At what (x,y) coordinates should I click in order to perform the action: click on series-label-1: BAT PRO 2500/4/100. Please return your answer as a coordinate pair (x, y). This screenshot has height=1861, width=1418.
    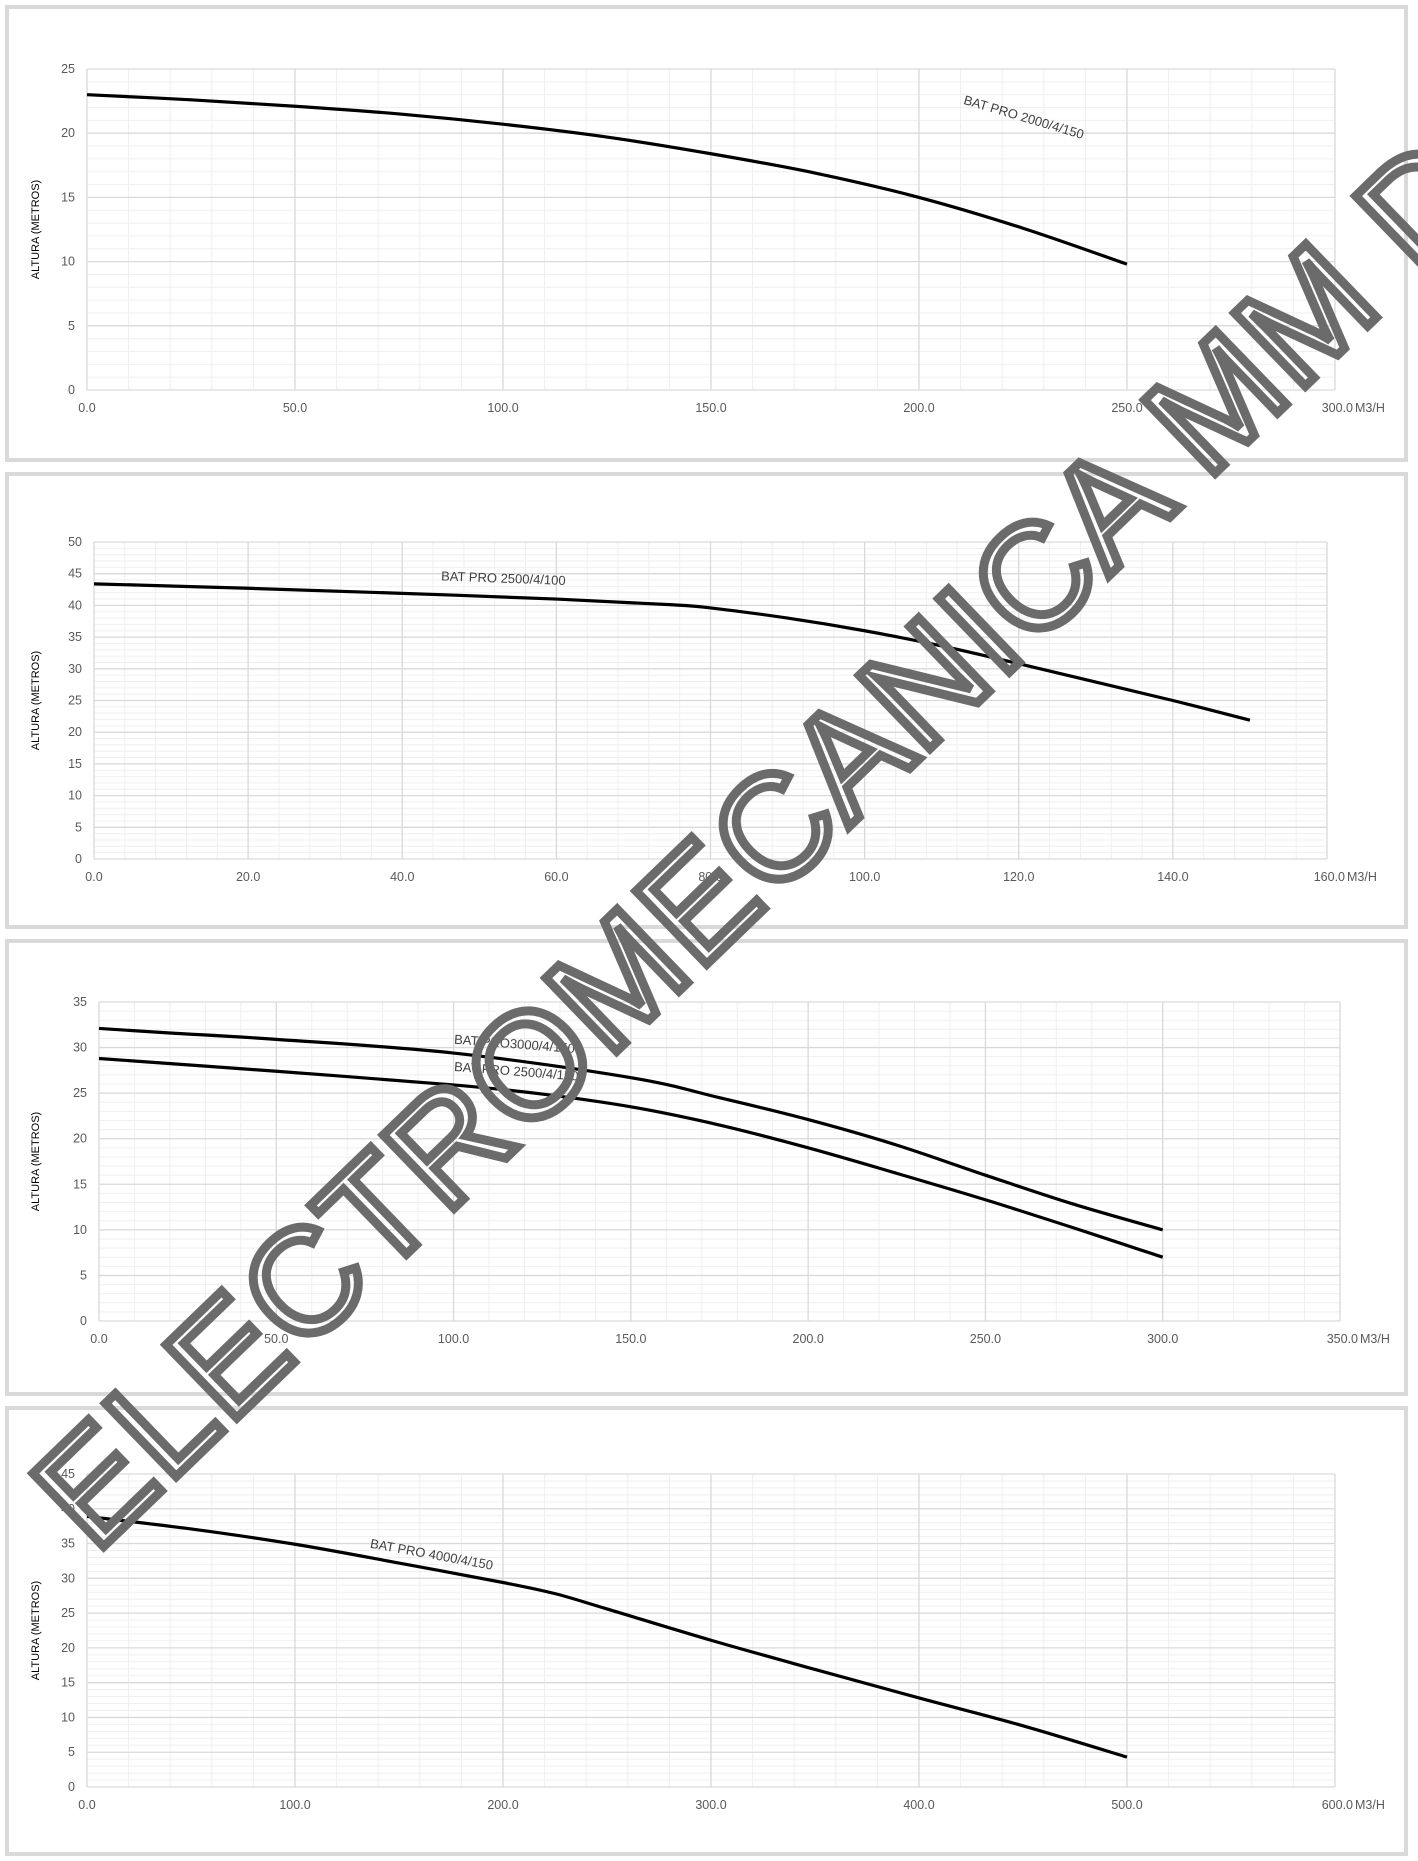
    Looking at the image, I should click on (503, 578).